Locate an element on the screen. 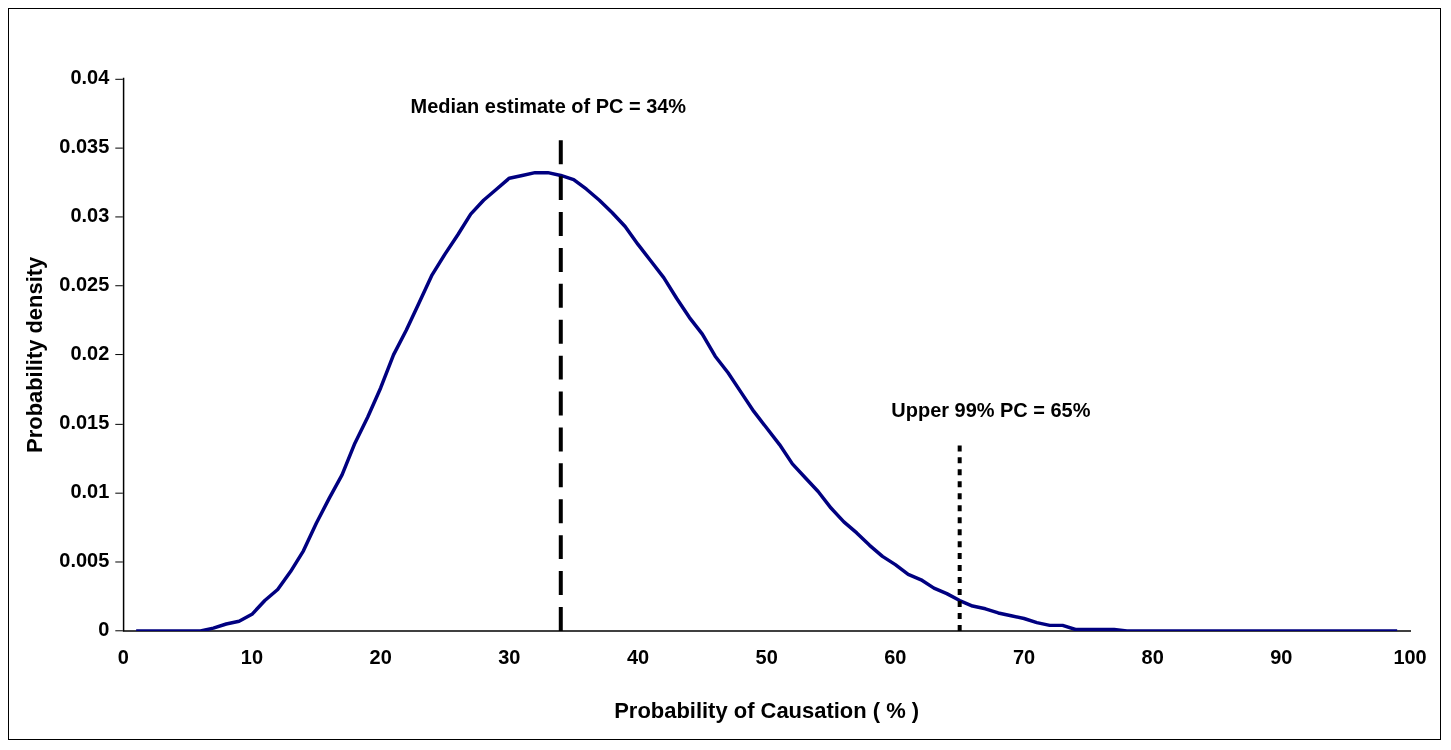 The image size is (1451, 750). x-tick-label: 60 is located at coordinates (895, 657).